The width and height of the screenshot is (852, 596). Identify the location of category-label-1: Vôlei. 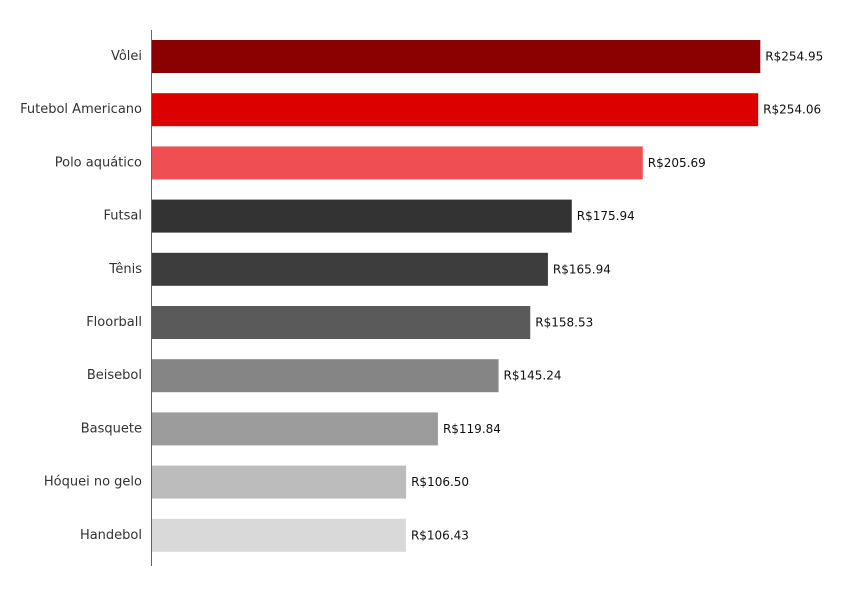
(126, 56).